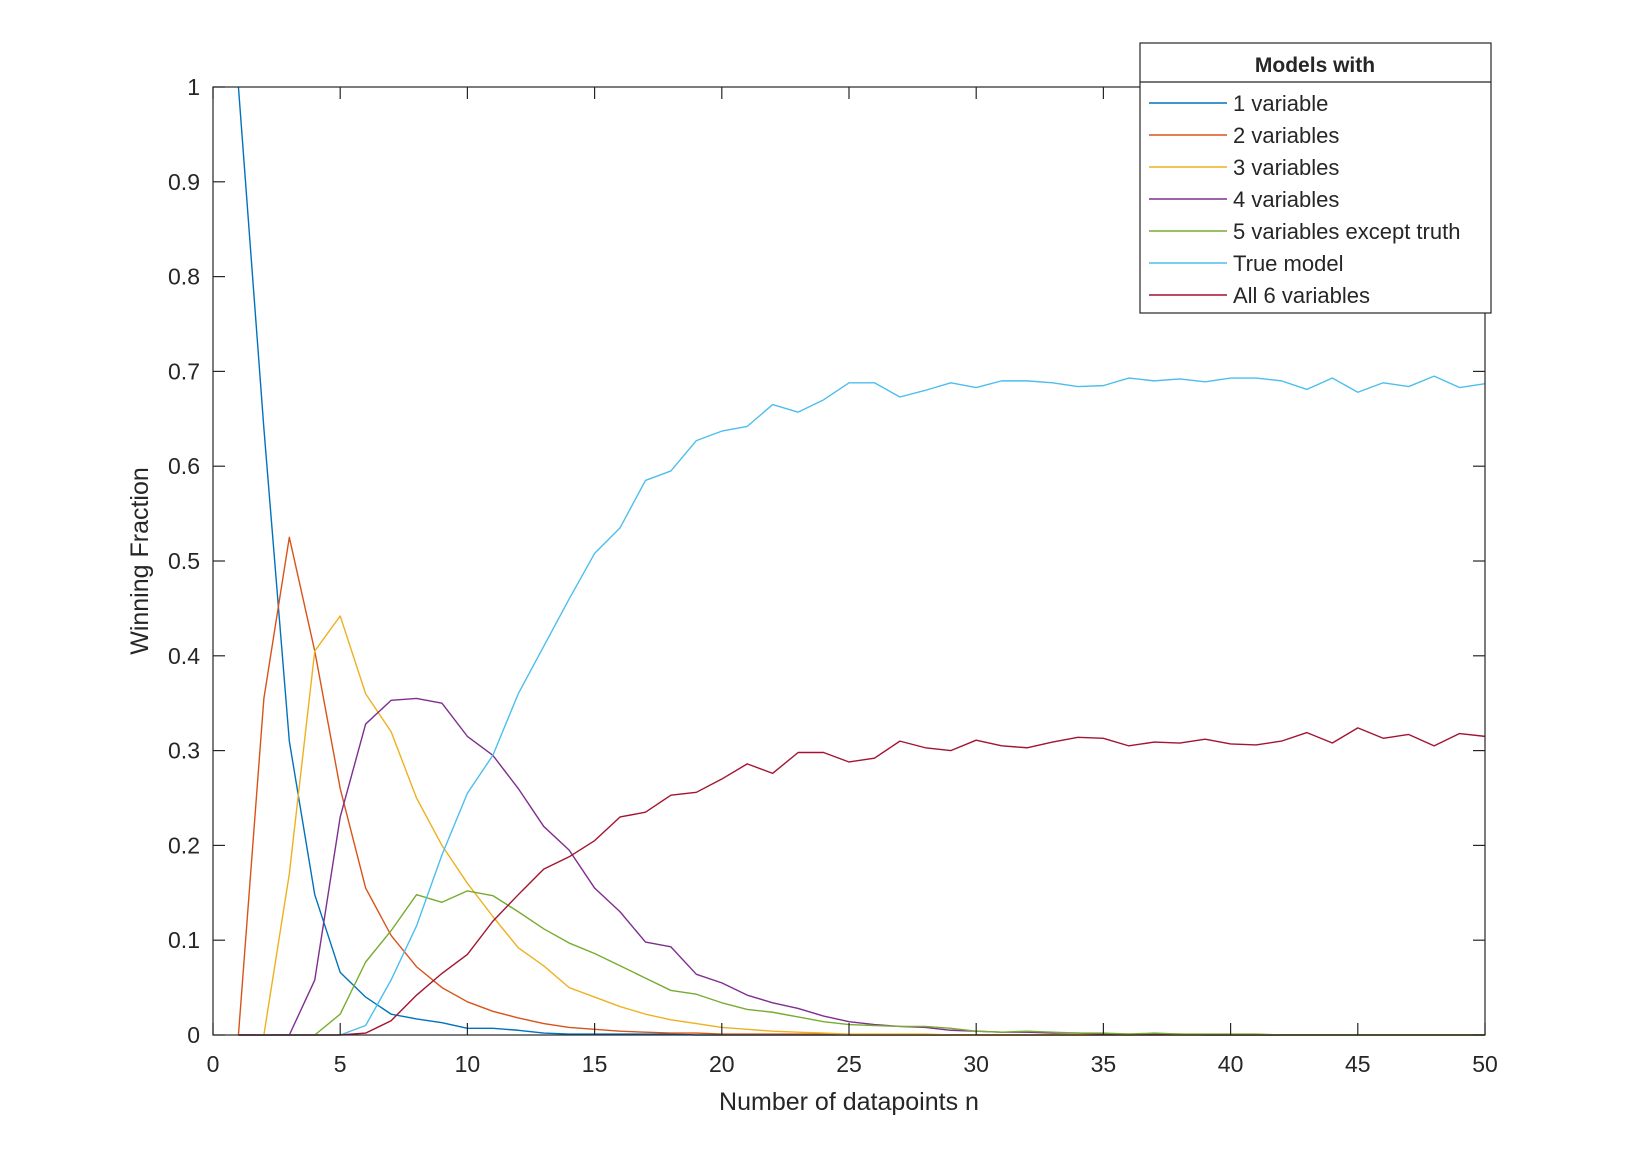  Describe the element at coordinates (849, 1064) in the screenshot. I see `x-tick-label: 25` at that location.